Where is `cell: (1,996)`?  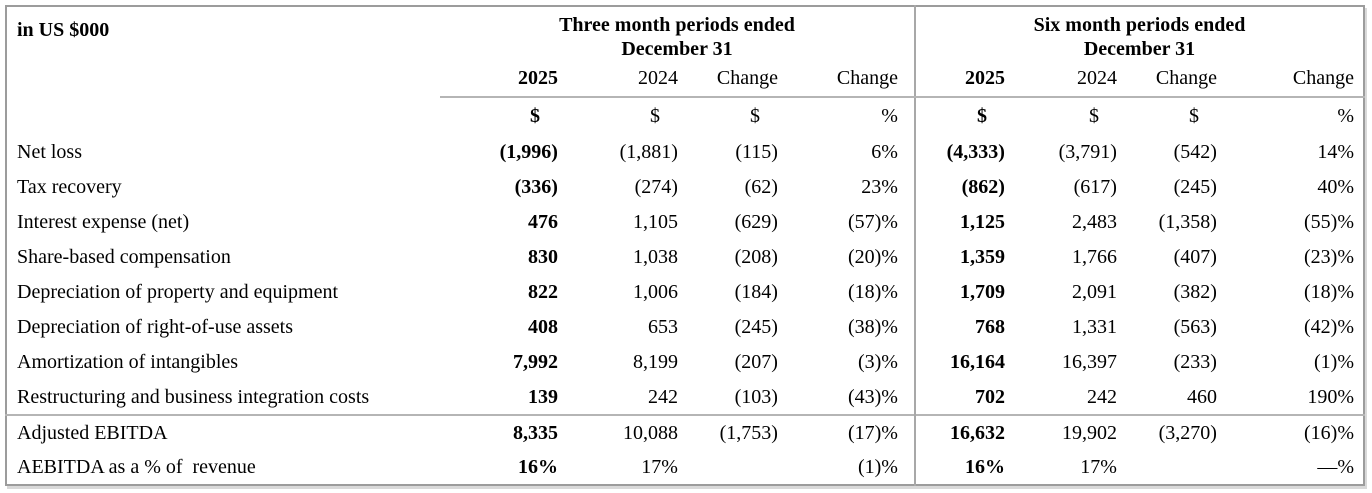
cell: (1,996) is located at coordinates (528, 152).